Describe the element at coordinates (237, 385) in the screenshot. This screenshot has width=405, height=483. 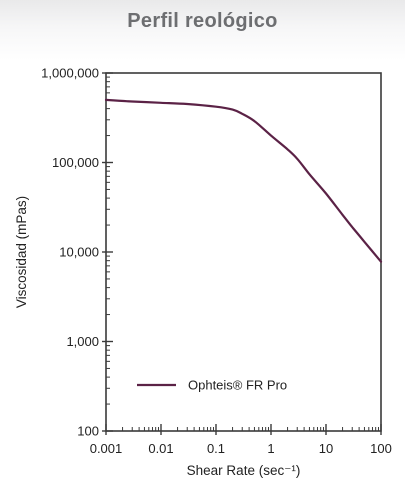
I see `legend-label: Ophteis® FR Pro` at that location.